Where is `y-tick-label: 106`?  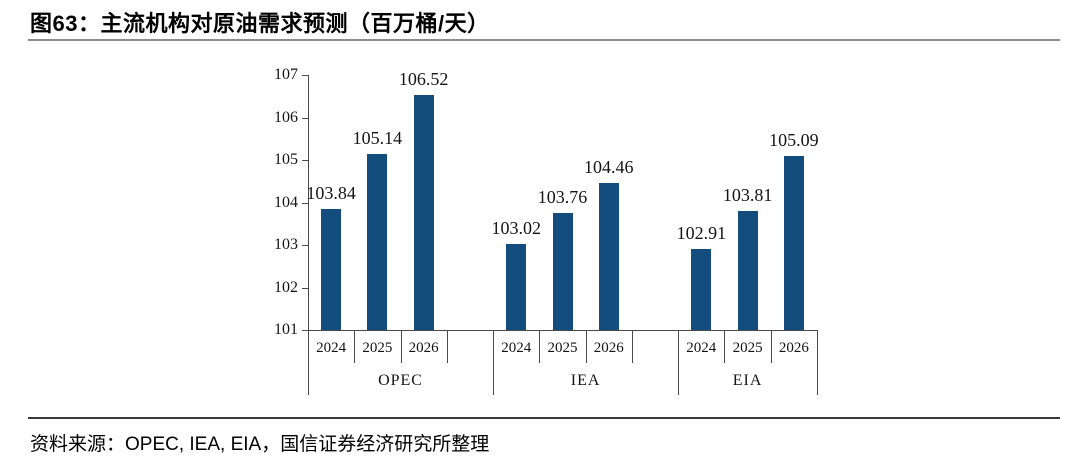
y-tick-label: 106 is located at coordinates (286, 117).